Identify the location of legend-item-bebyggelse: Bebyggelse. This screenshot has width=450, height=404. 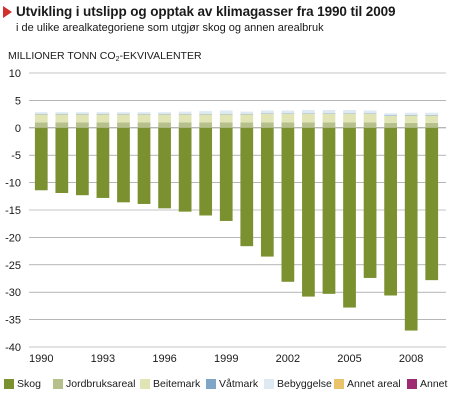
(298, 384).